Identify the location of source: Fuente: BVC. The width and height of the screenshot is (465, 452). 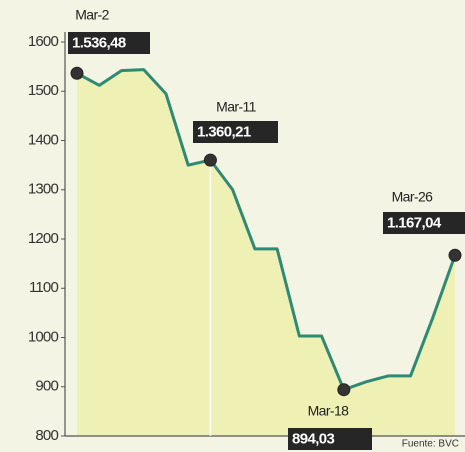
(430, 444).